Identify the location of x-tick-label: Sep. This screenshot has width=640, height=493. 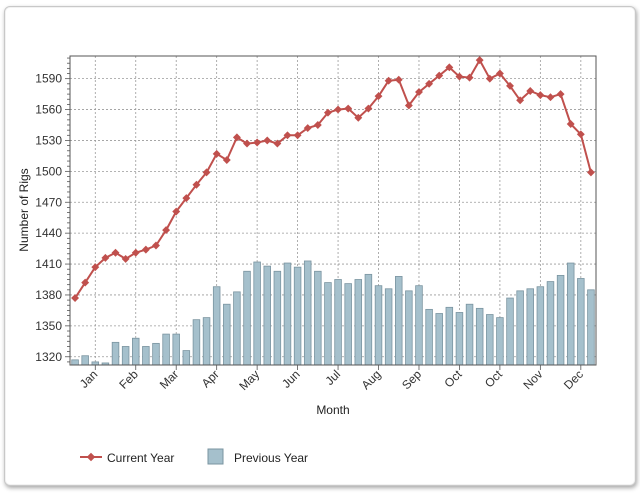
(411, 379).